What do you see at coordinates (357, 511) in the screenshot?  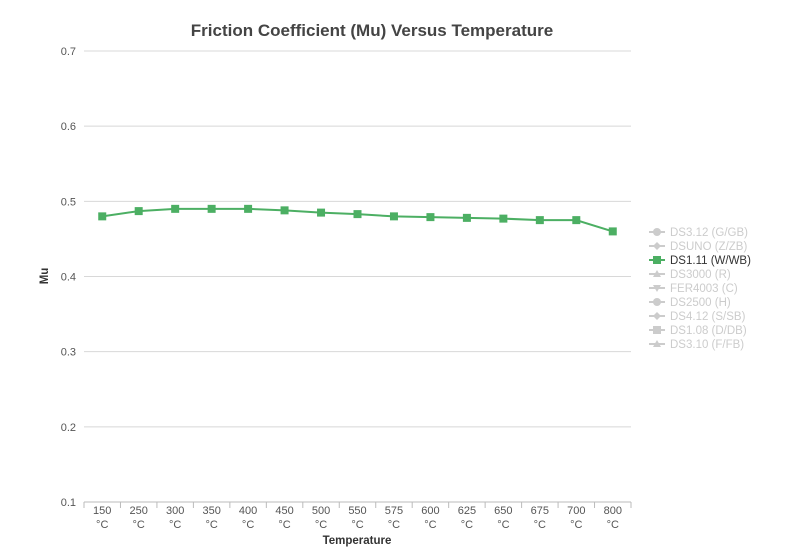 I see `x-tick-label: 550` at bounding box center [357, 511].